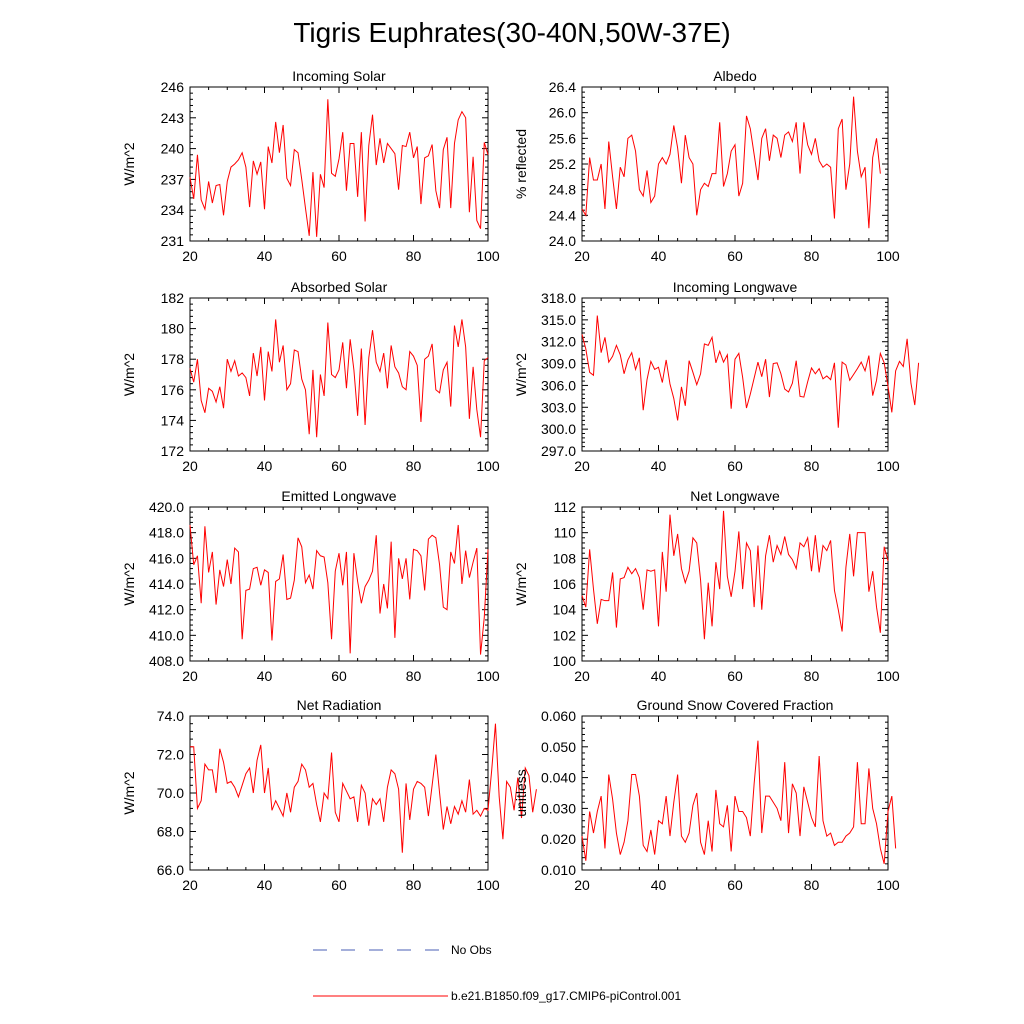 This screenshot has width=1024, height=1024. I want to click on y-tick-label: 74.0, so click(170, 716).